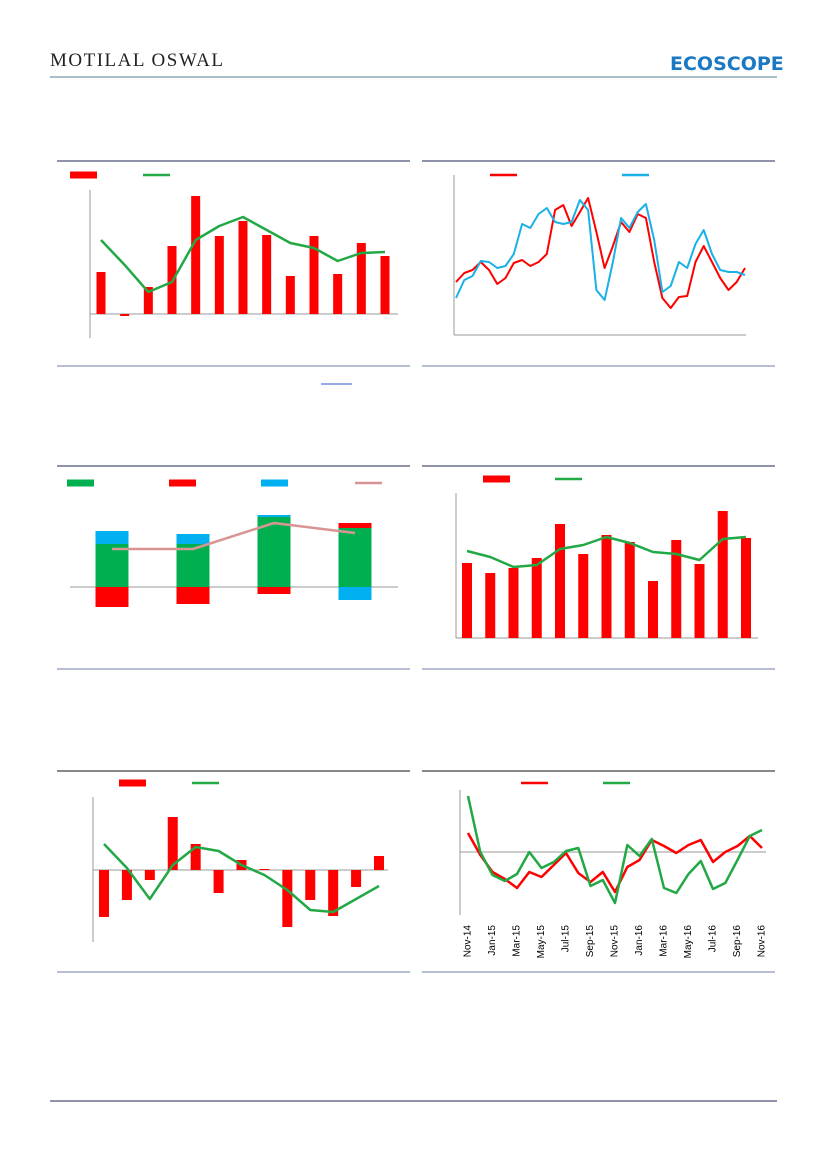 The image size is (827, 1169). Describe the element at coordinates (492, 940) in the screenshot. I see `x-tick-label: Jan-15` at that location.